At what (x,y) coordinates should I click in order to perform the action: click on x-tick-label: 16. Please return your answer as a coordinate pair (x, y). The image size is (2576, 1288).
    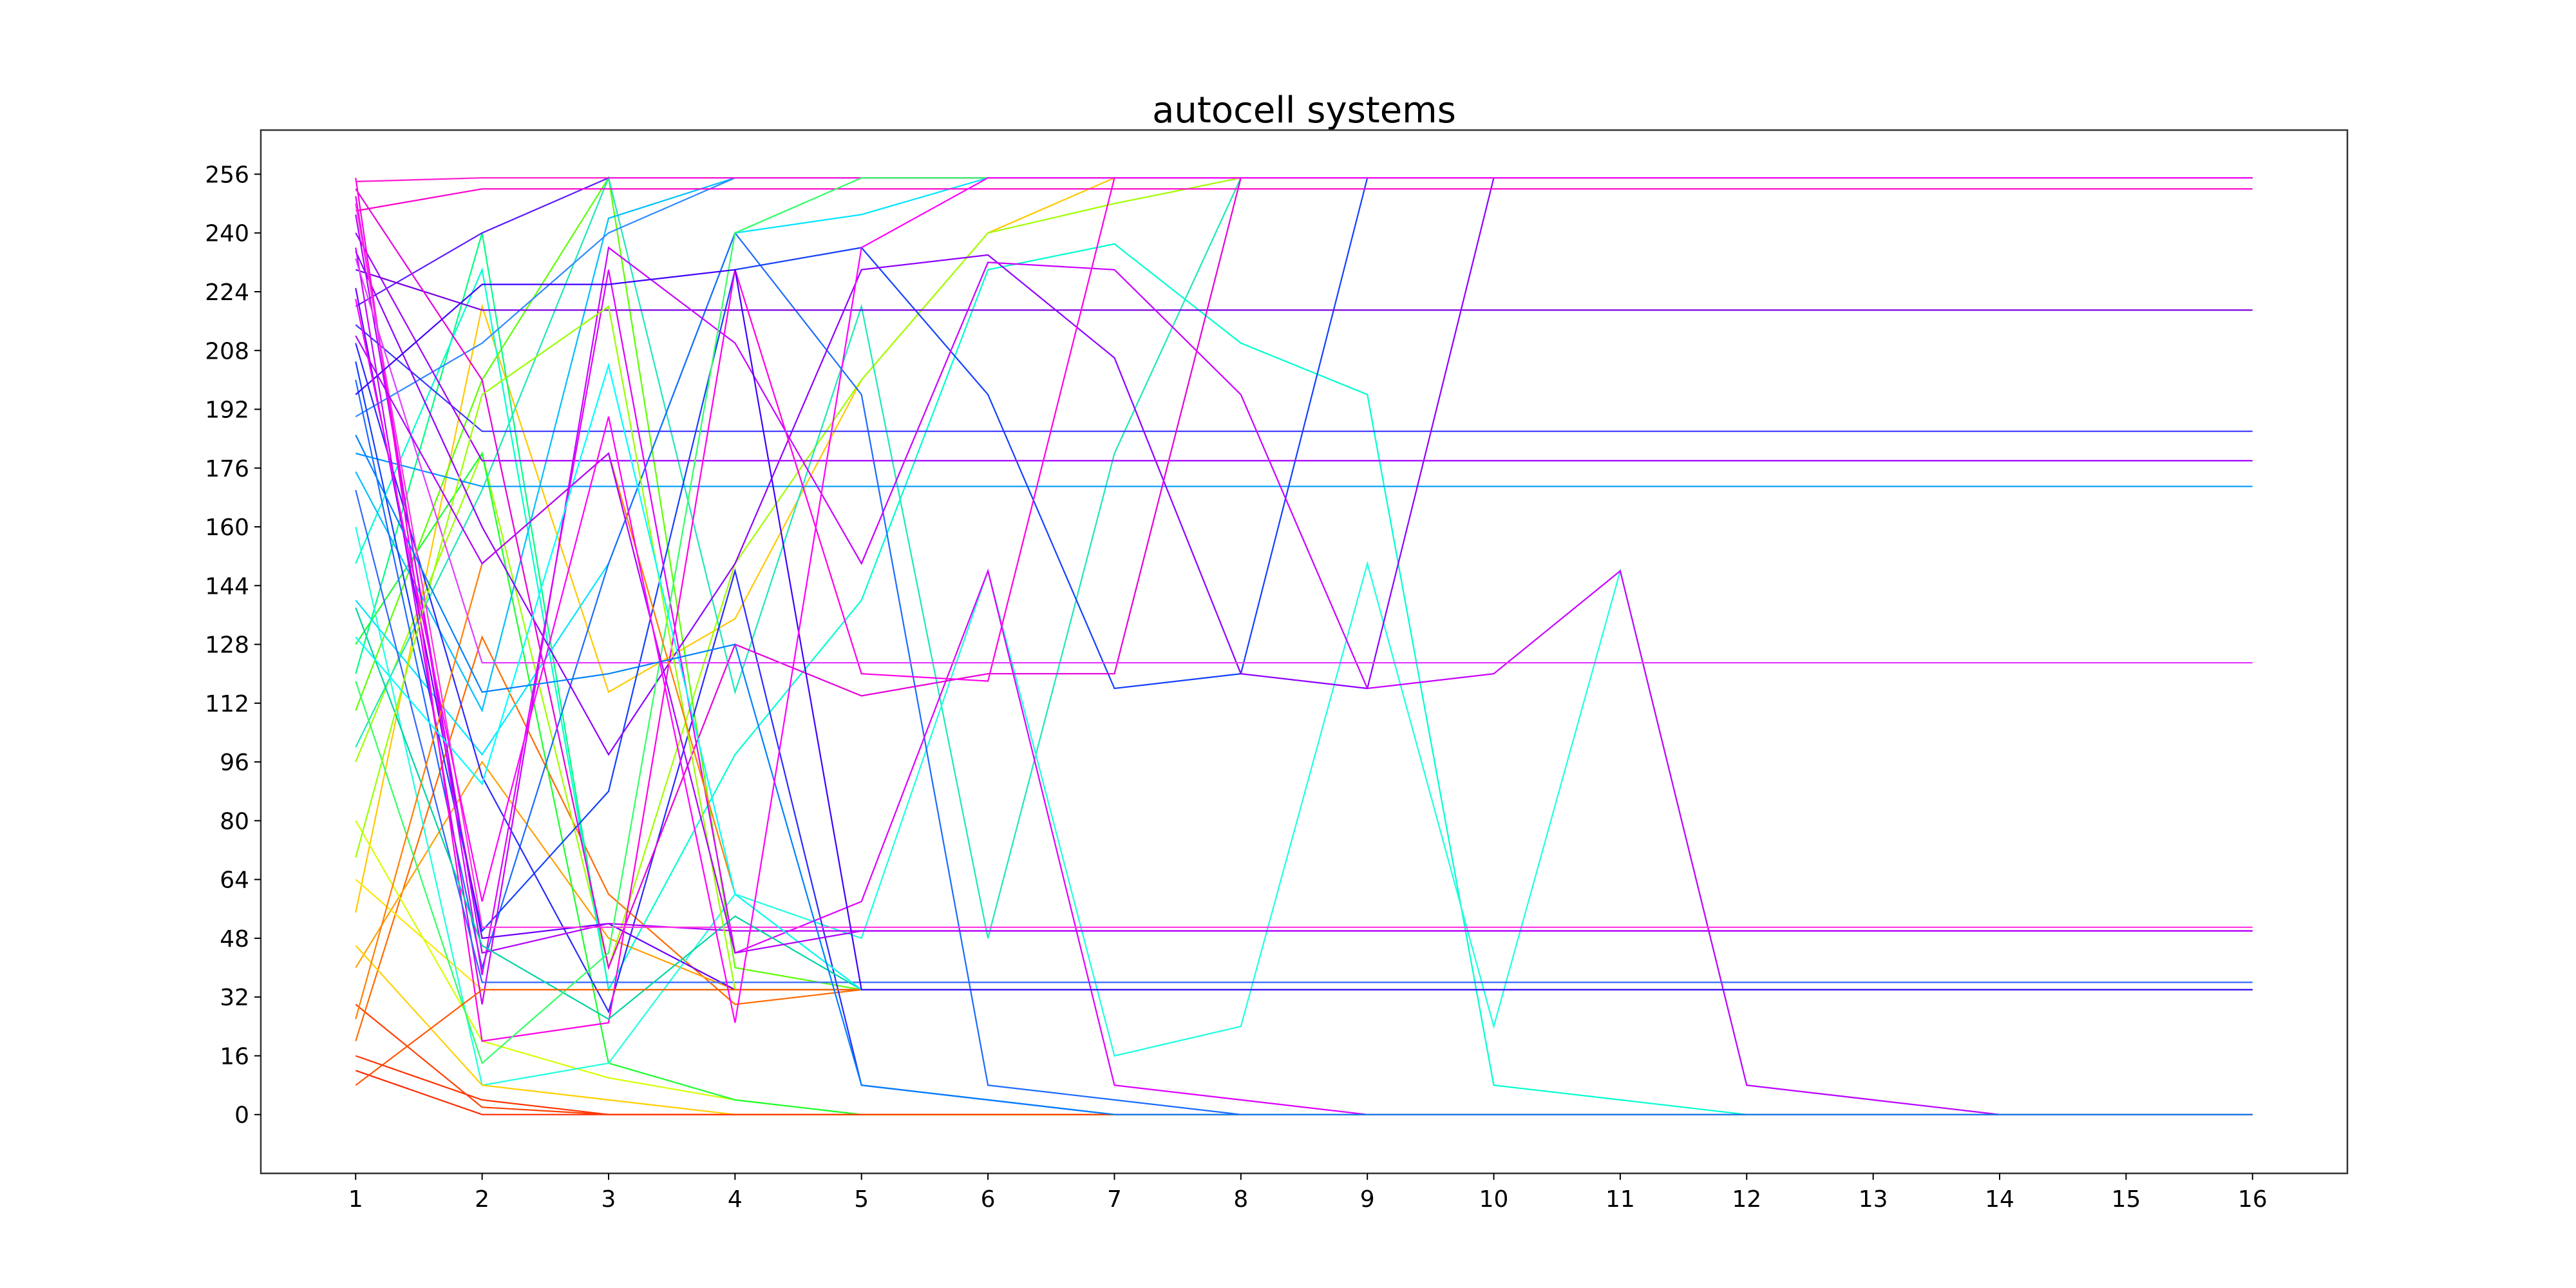
    Looking at the image, I should click on (2253, 1199).